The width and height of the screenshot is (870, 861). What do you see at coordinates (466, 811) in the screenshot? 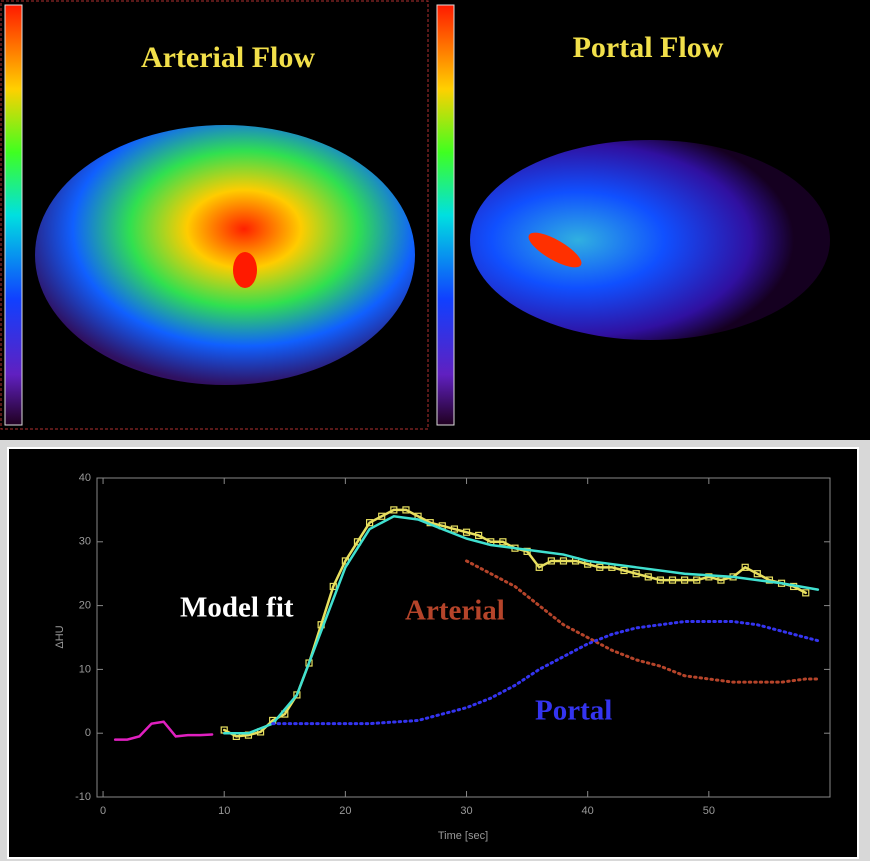
I see `x-tick-label: 30` at bounding box center [466, 811].